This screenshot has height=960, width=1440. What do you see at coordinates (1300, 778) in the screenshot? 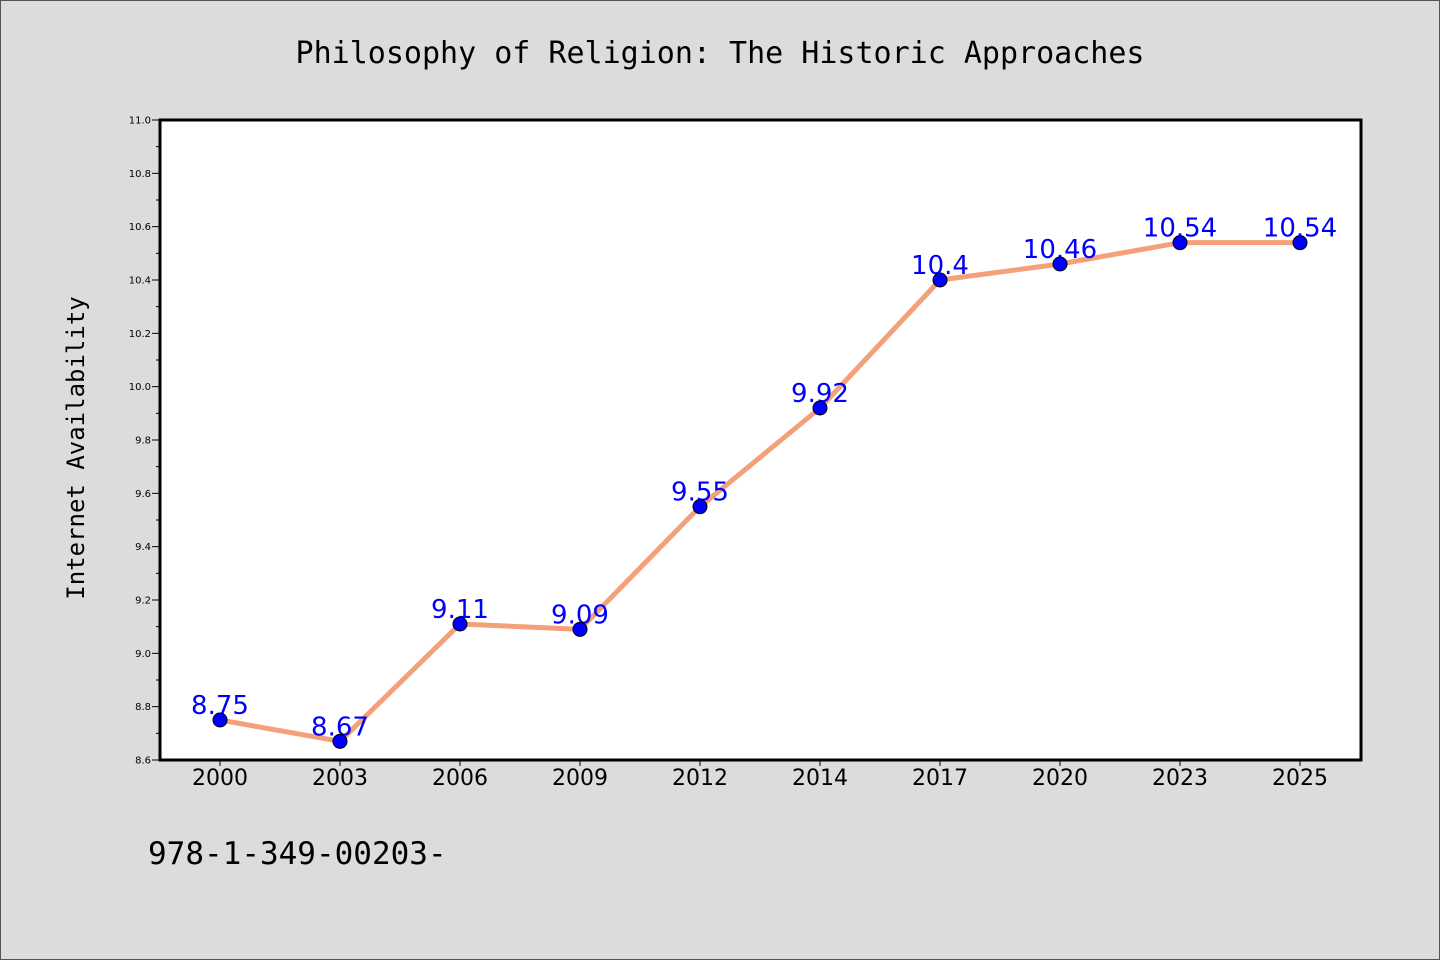
I see `x-tick-label: 2025` at bounding box center [1300, 778].